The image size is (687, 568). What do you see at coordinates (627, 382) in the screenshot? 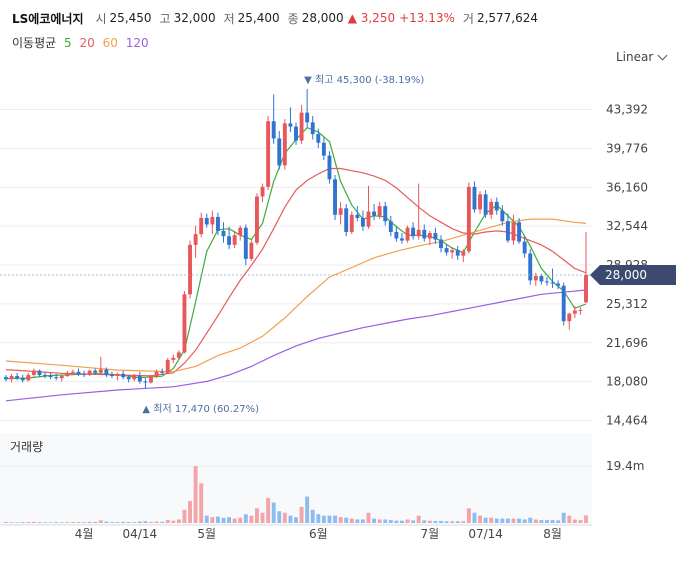
I see `y-tick-label: 18,080` at bounding box center [627, 382].